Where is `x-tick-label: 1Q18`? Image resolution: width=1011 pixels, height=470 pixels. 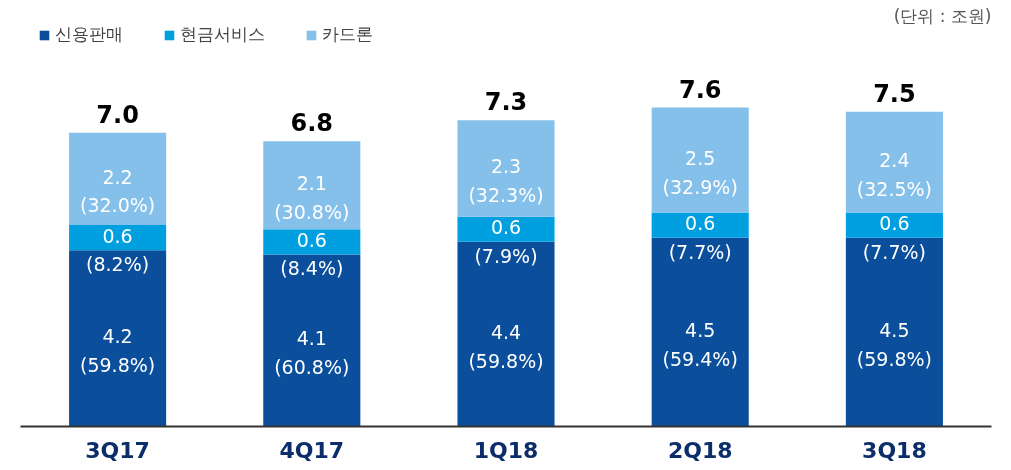 x-tick-label: 1Q18 is located at coordinates (506, 450).